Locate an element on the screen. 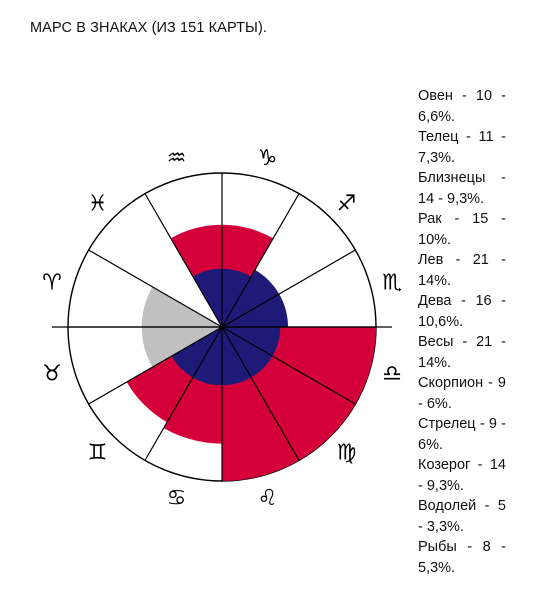 This screenshot has height=597, width=537. sign-glyph-11: ♓ is located at coordinates (98, 204).